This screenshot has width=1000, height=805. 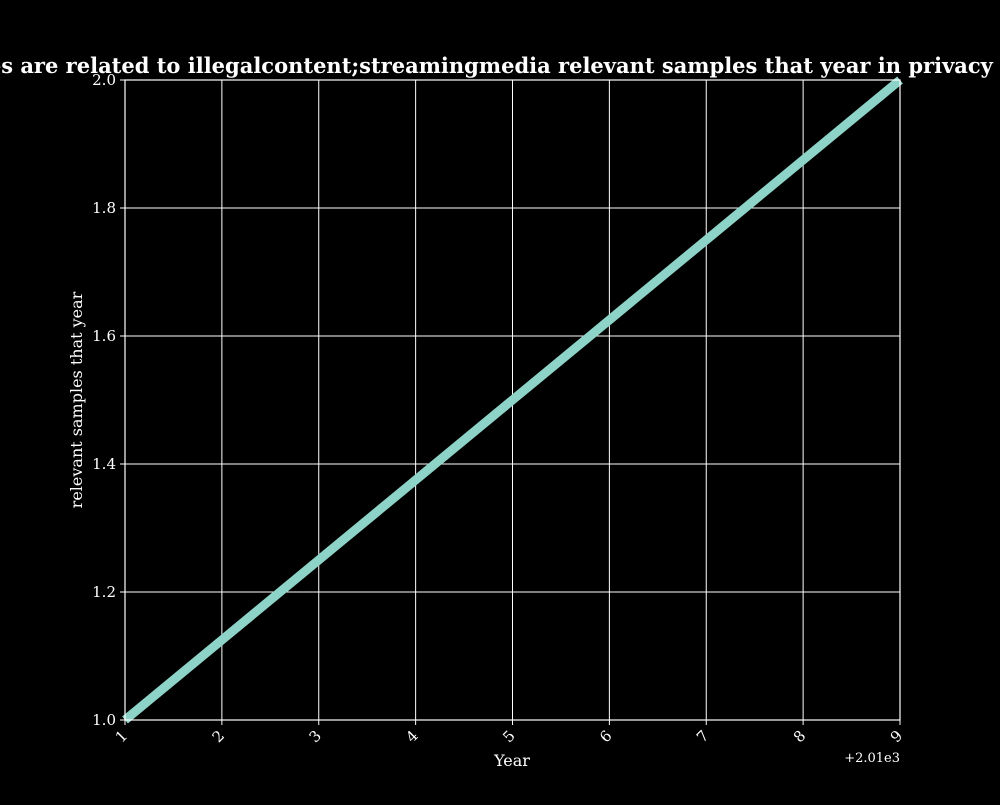 What do you see at coordinates (605, 736) in the screenshot?
I see `x-tick-label: 6` at bounding box center [605, 736].